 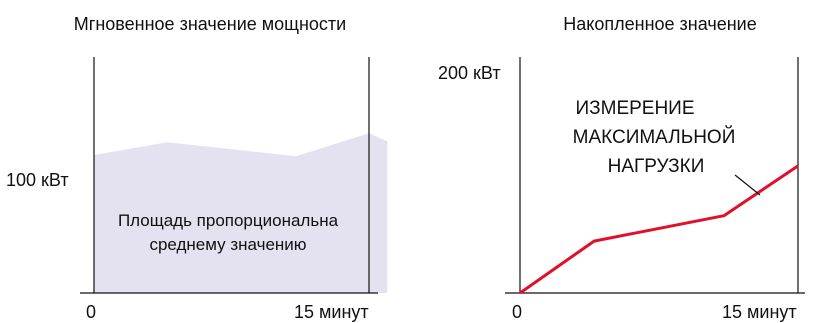 What do you see at coordinates (227, 244) in the screenshot?
I see `area-label-line2: среднему значению` at bounding box center [227, 244].